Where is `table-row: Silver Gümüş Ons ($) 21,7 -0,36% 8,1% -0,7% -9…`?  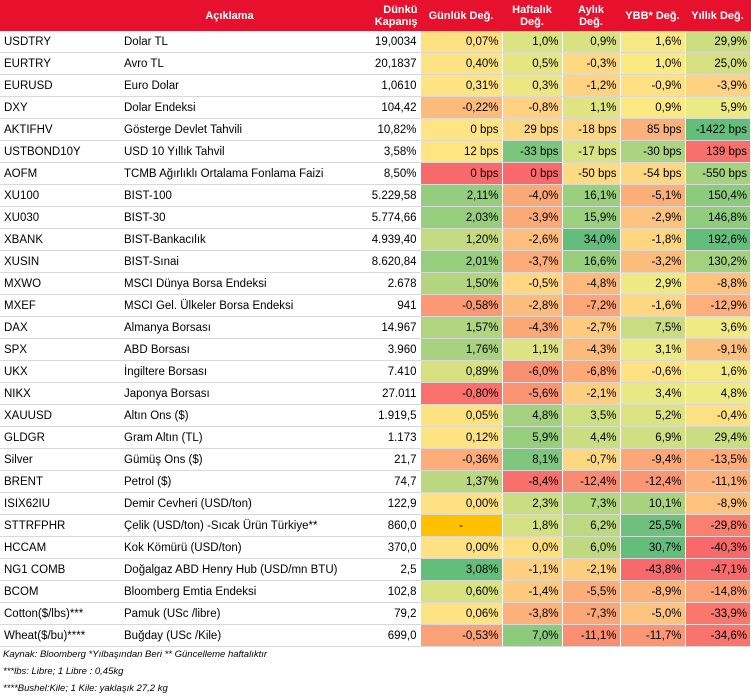
table-row: Silver Gümüş Ons ($) 21,7 -0,36% 8,1% -0,7% -9… is located at coordinates (375, 459).